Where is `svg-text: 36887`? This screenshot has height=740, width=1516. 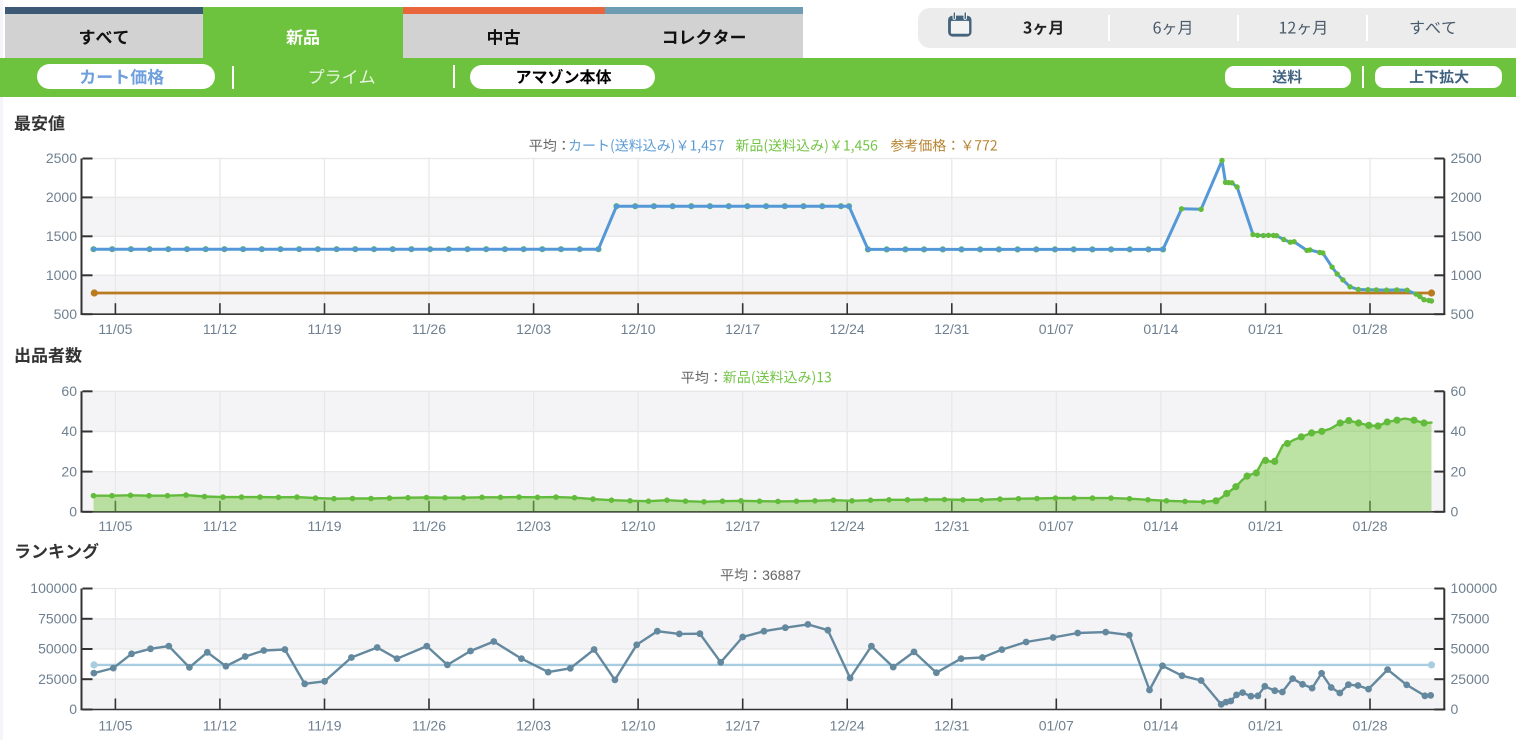
svg-text: 36887 is located at coordinates (781, 575).